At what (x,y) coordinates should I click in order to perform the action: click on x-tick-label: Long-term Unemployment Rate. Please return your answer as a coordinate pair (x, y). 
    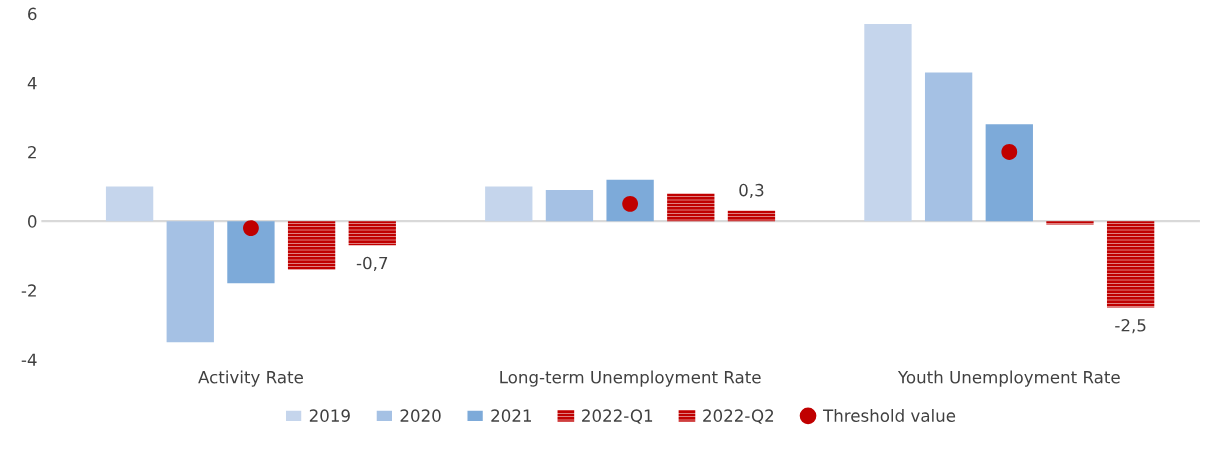
    Looking at the image, I should click on (630, 378).